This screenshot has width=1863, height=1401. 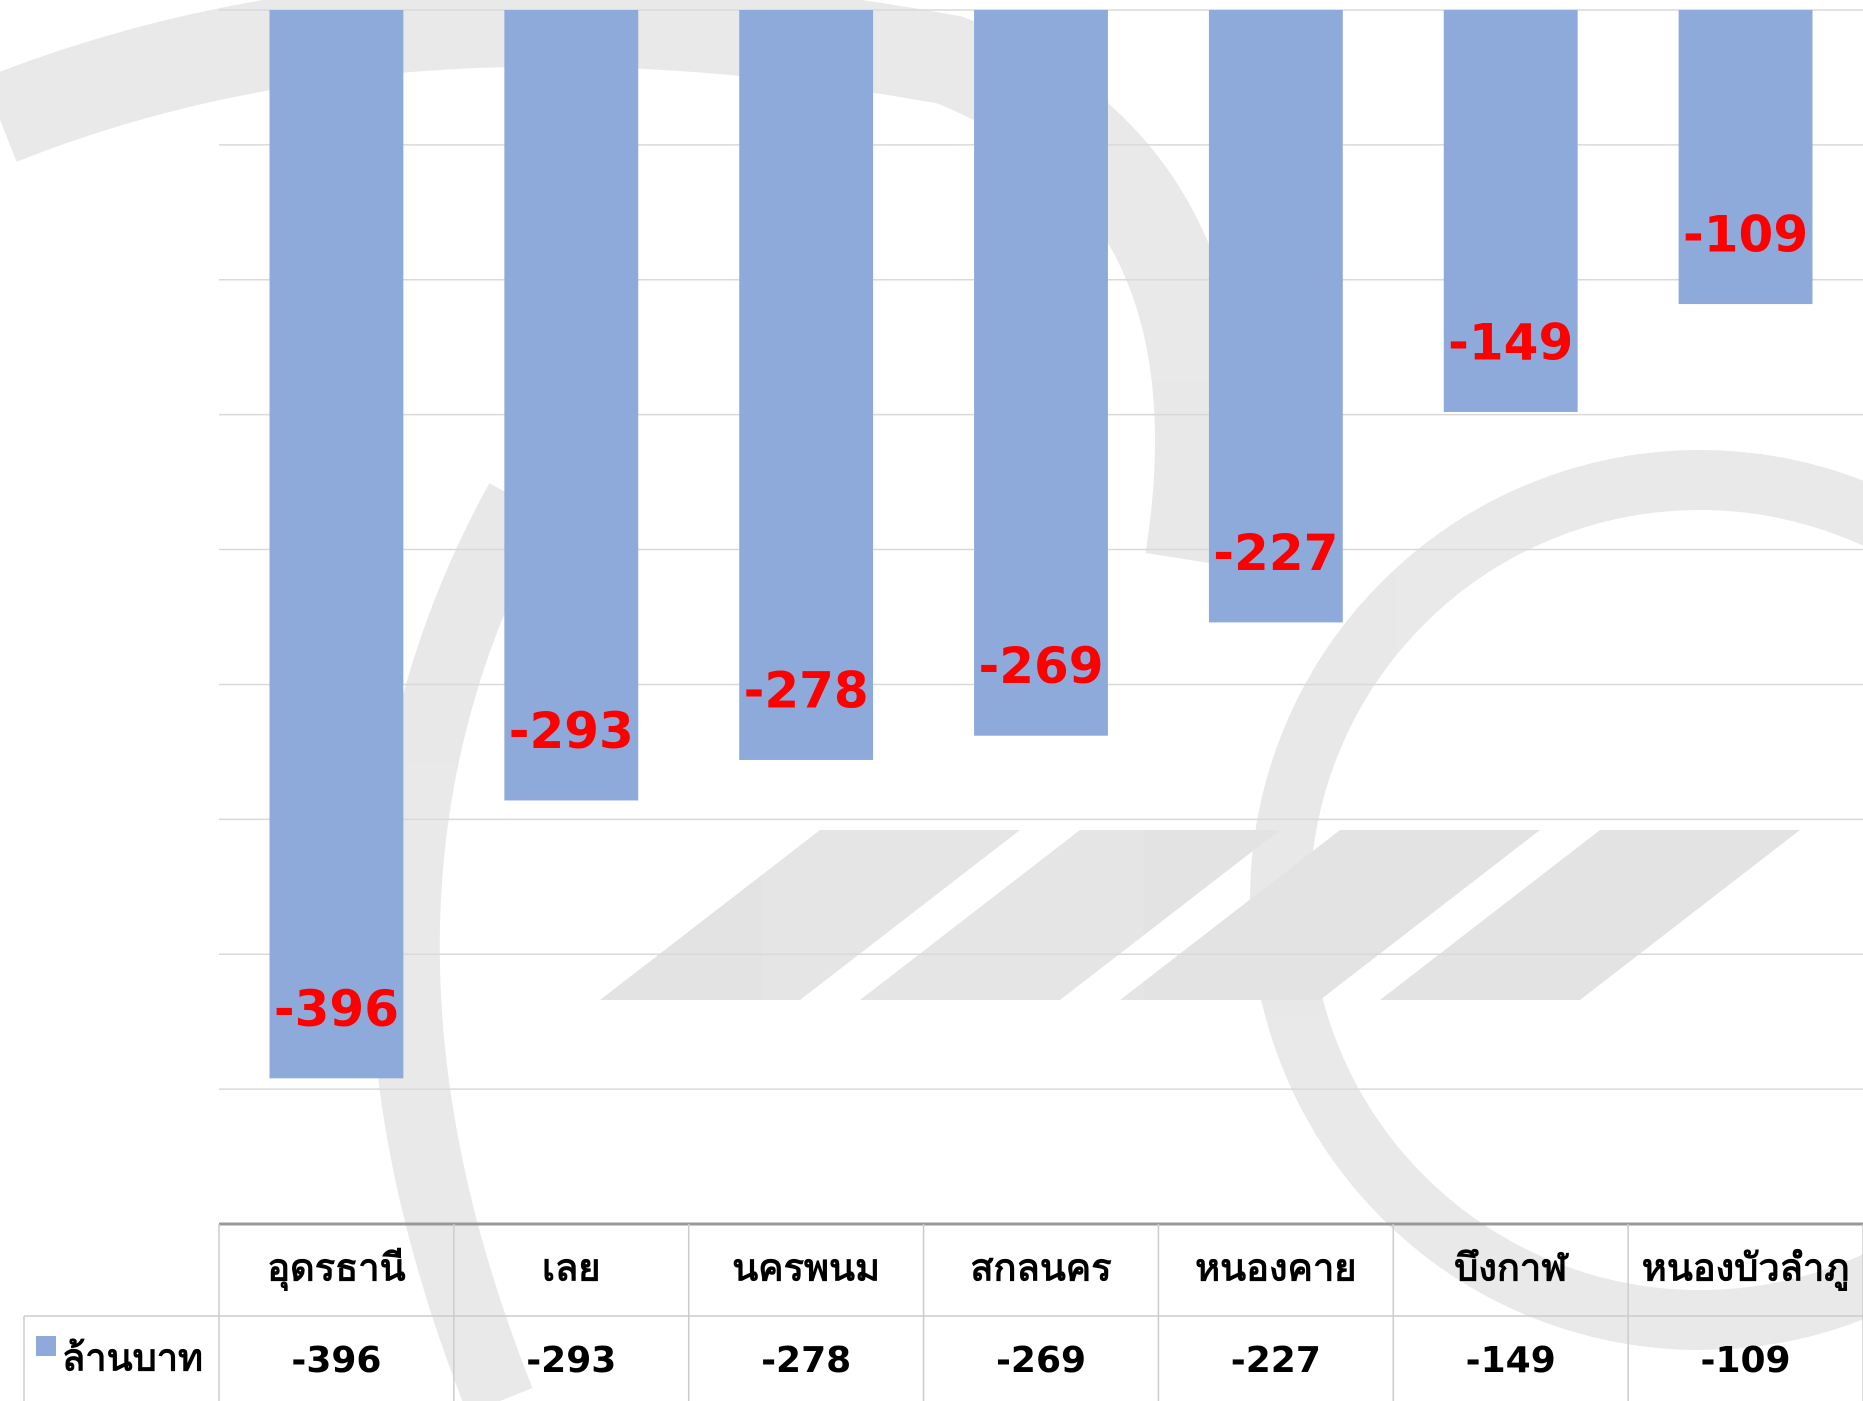 What do you see at coordinates (1510, 342) in the screenshot?
I see `data-label: -149` at bounding box center [1510, 342].